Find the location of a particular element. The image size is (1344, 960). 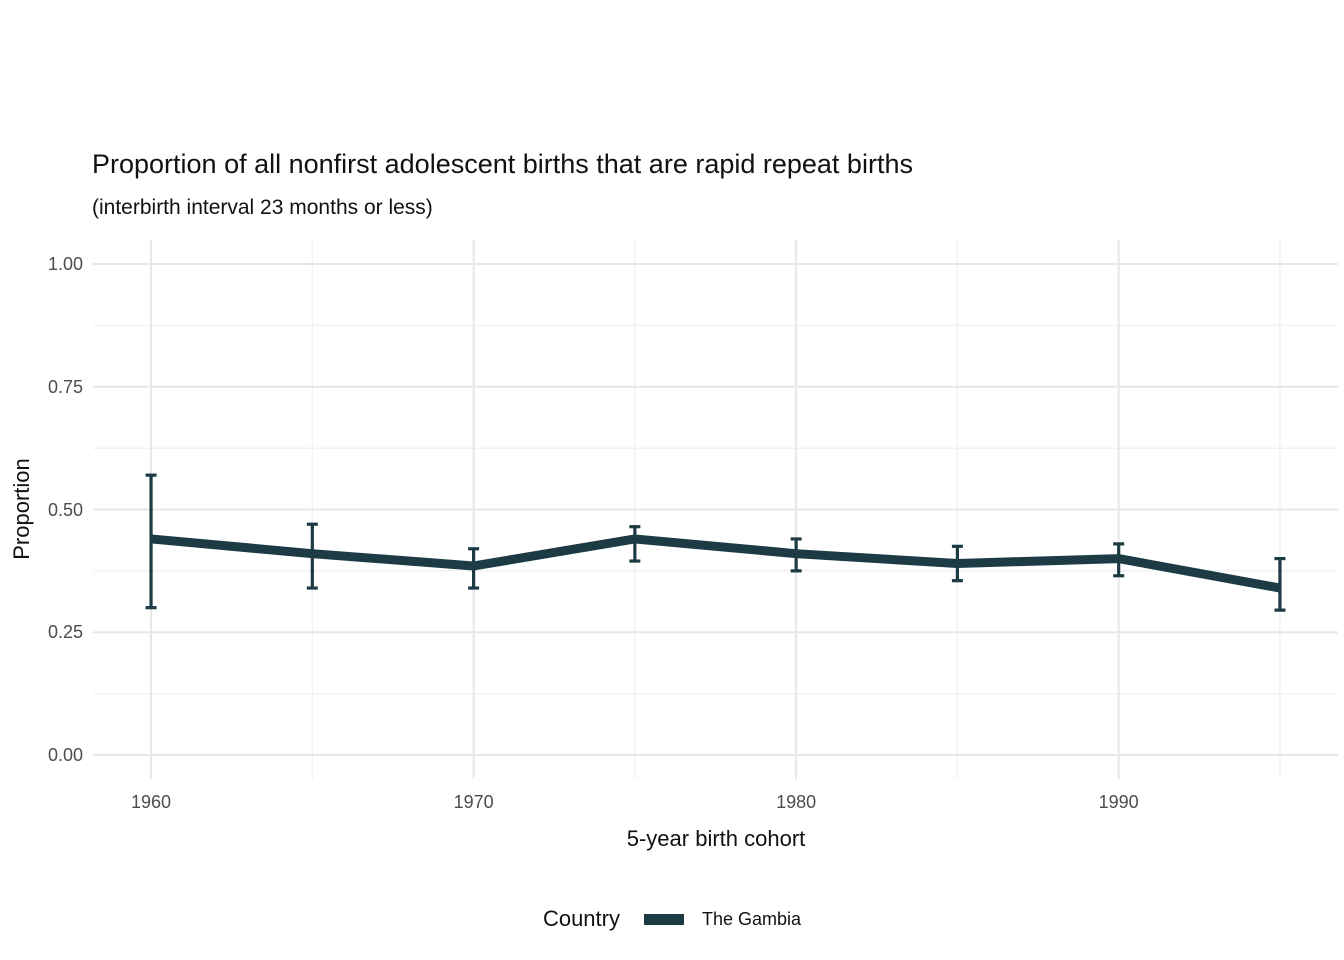

y-tick-label: 1.00 is located at coordinates (65, 264).